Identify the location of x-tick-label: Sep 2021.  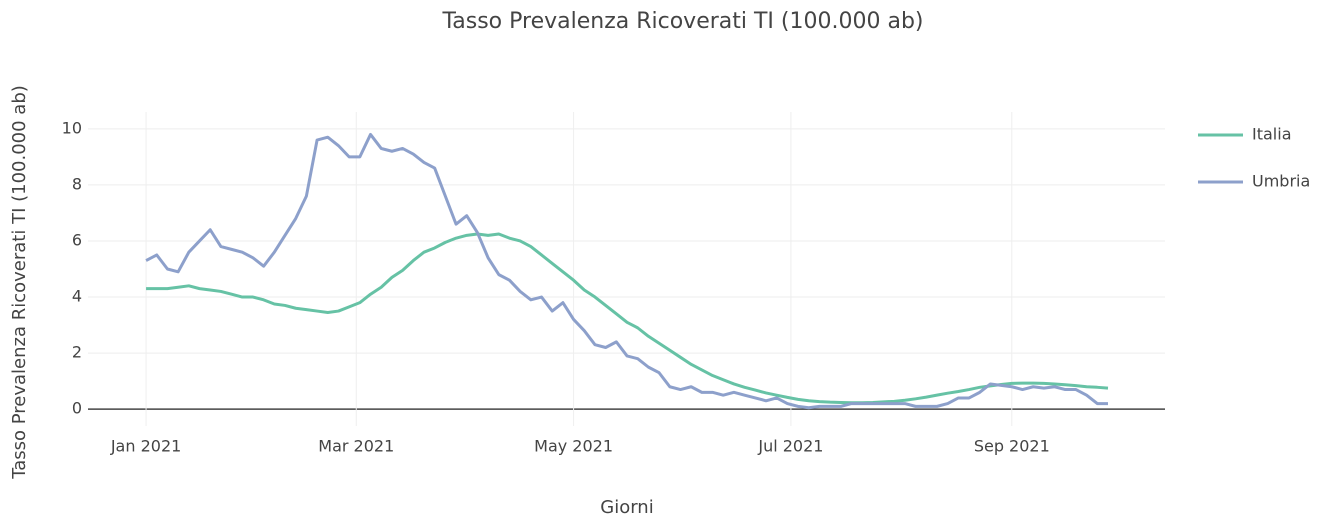
(1012, 446).